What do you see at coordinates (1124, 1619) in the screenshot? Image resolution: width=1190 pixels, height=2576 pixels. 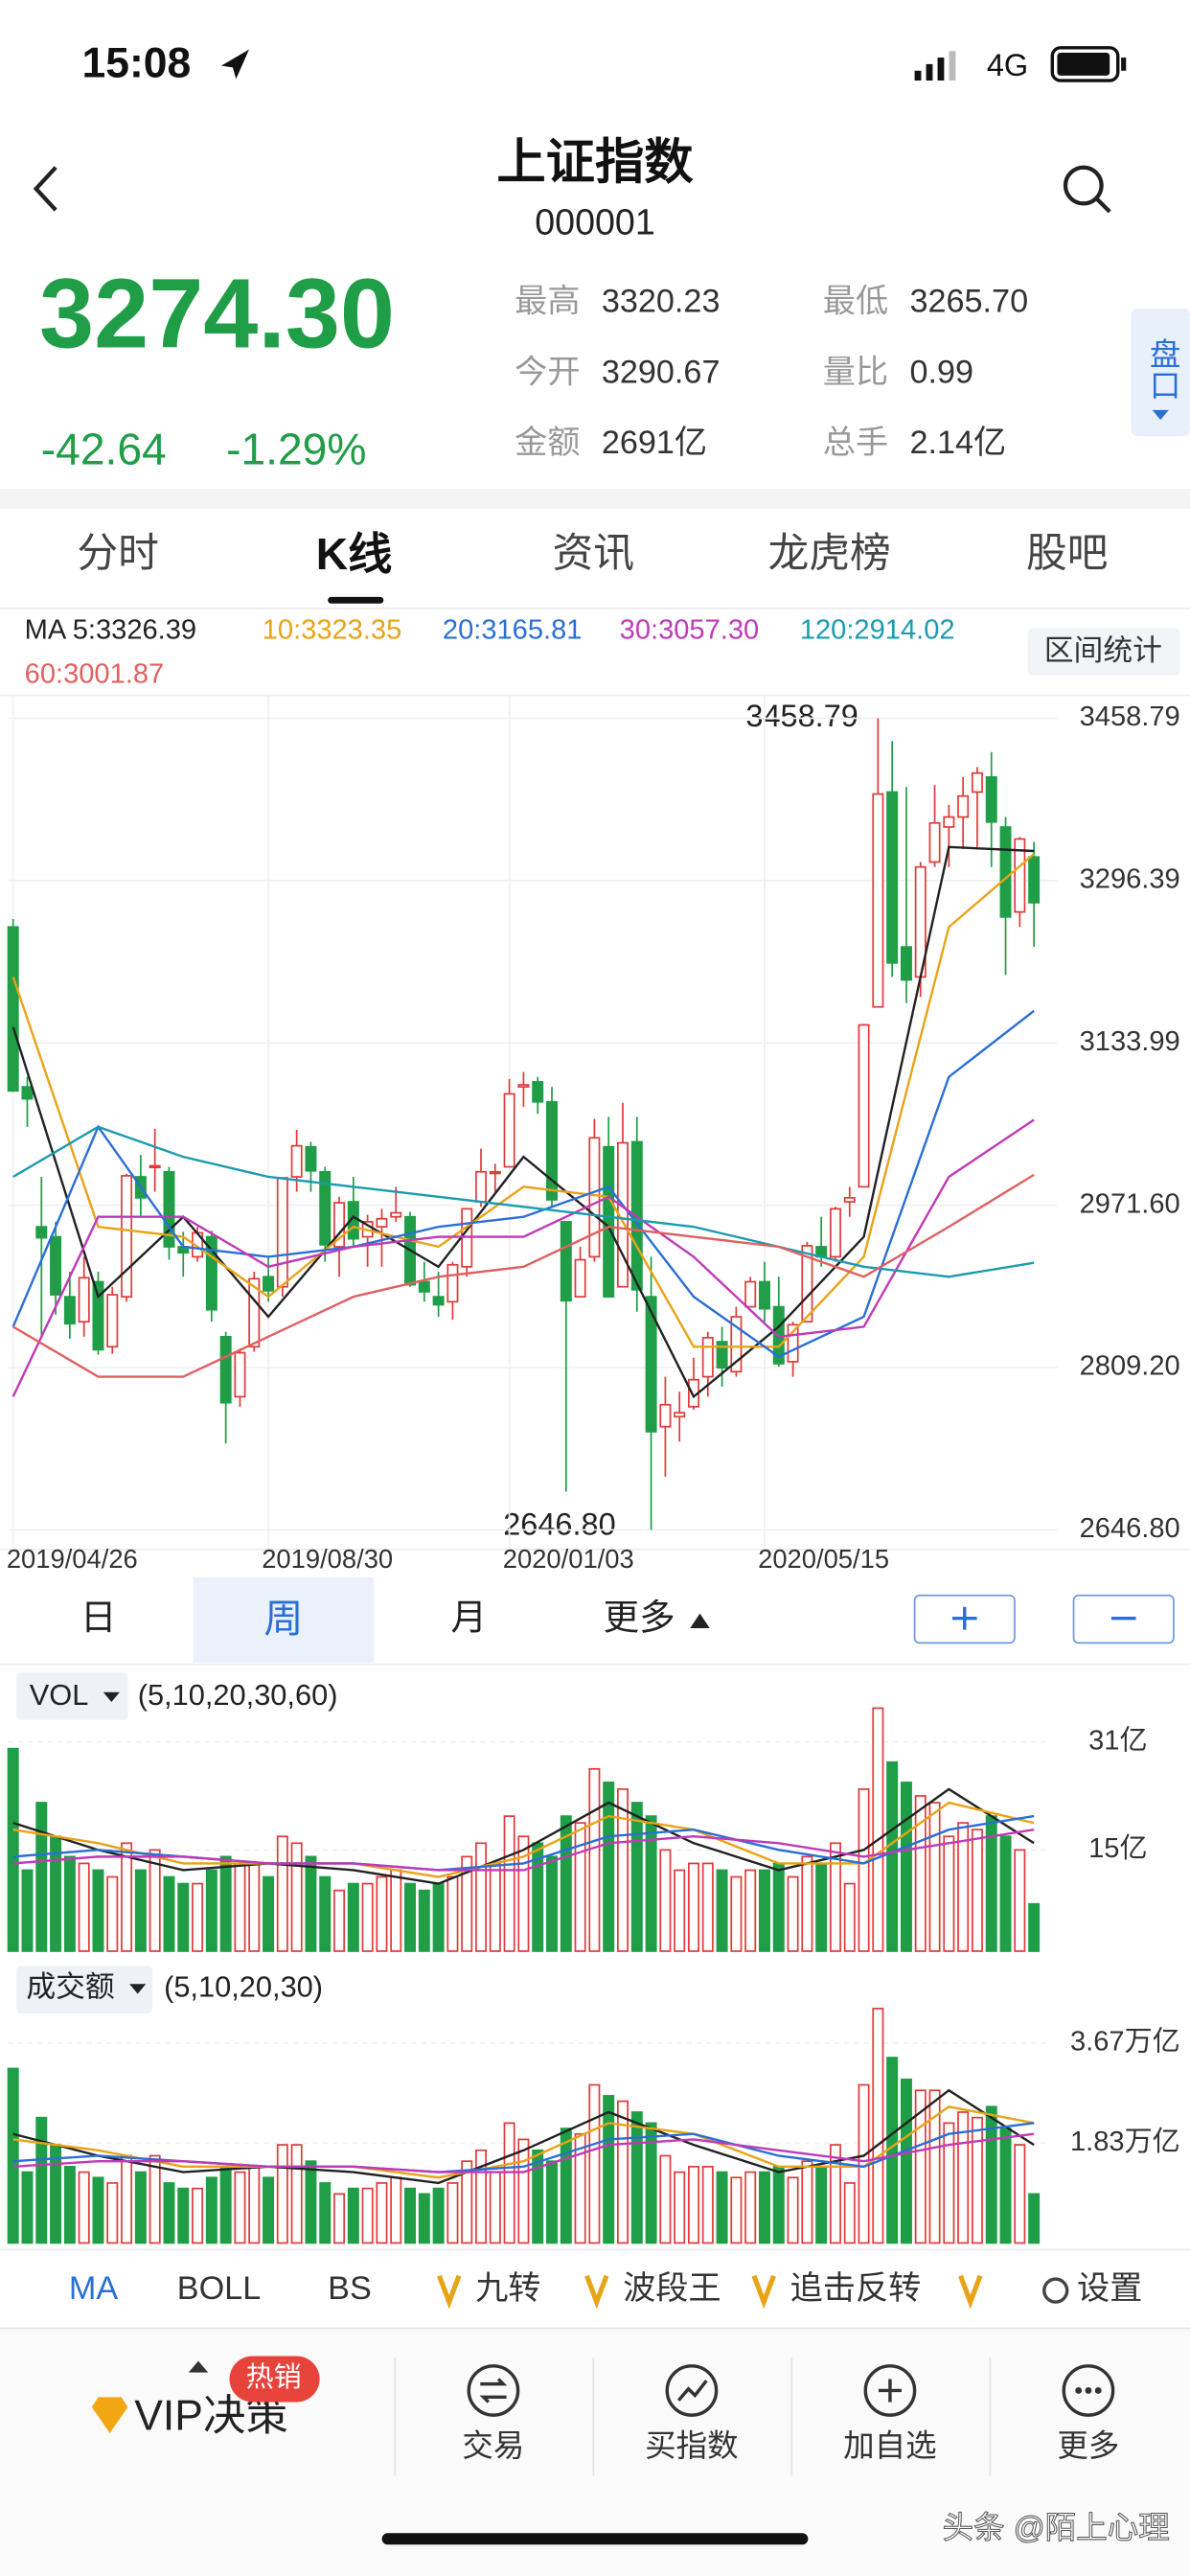 I see `zoom-out` at bounding box center [1124, 1619].